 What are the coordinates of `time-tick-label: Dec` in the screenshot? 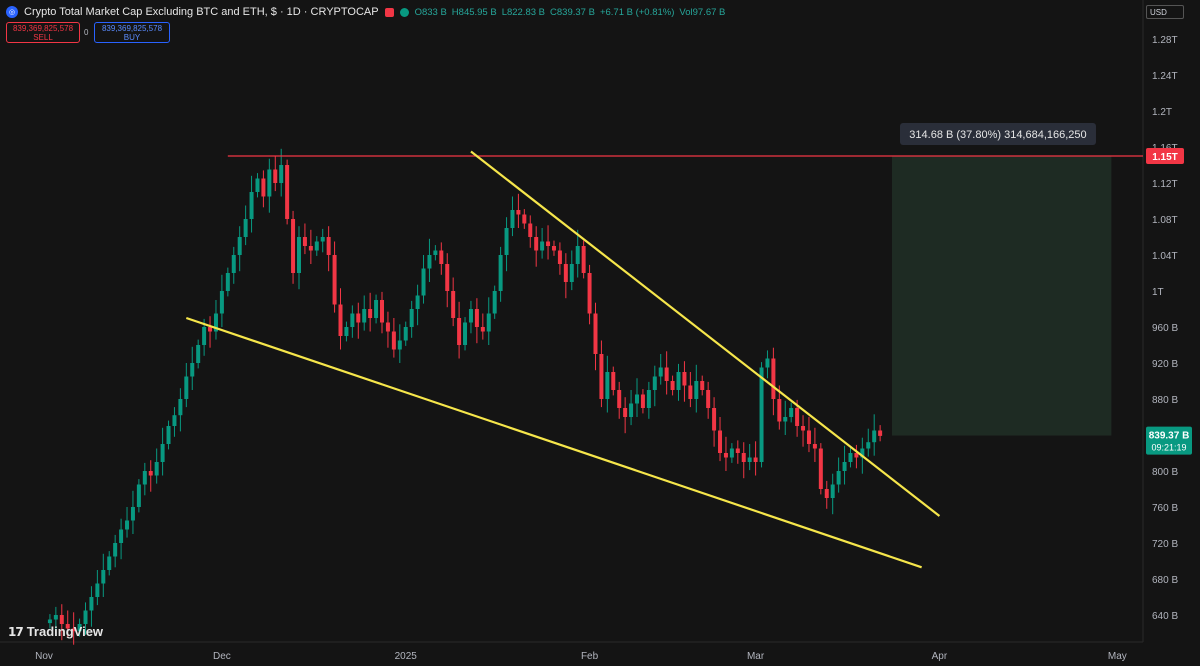 It's located at (222, 656).